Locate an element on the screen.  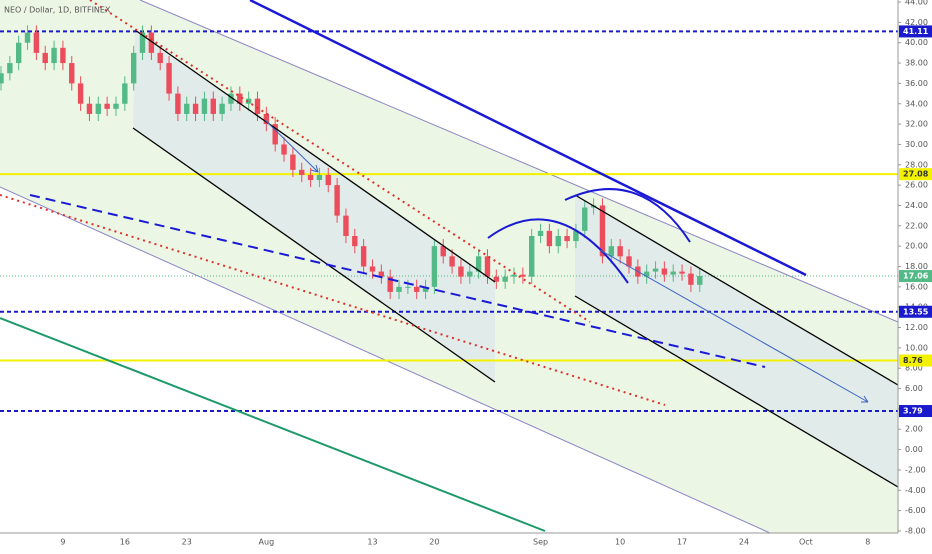
y-tick-label: 24.00 is located at coordinates (916, 205).